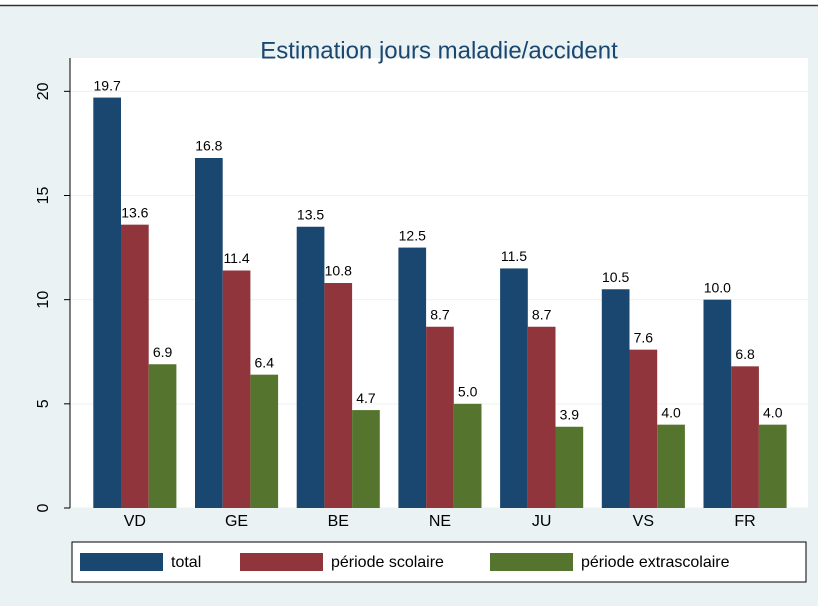 The width and height of the screenshot is (818, 606). I want to click on value-label: 10.8, so click(338, 271).